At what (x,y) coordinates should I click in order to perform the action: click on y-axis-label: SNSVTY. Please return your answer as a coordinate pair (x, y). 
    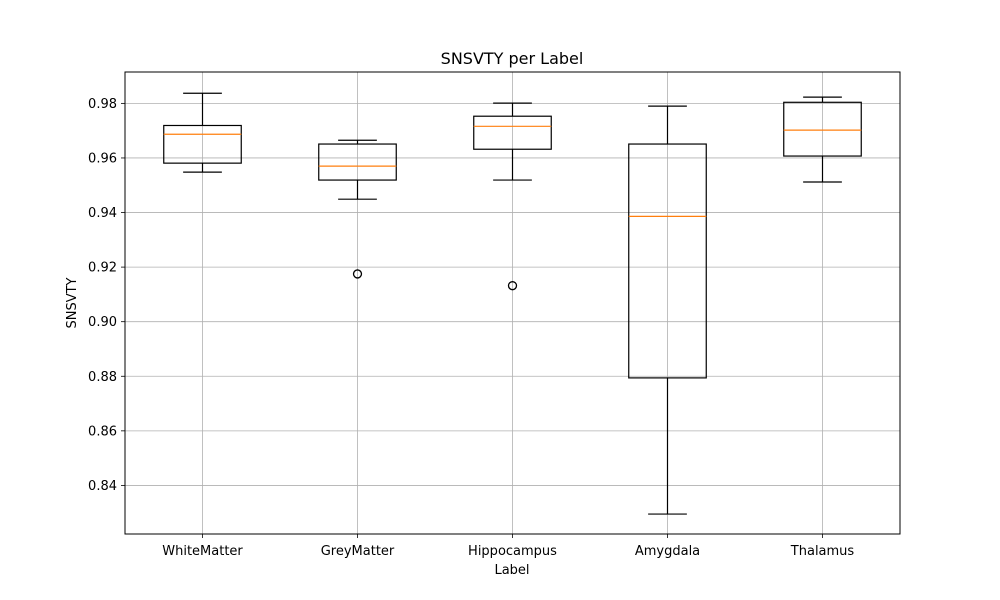
    Looking at the image, I should click on (72, 302).